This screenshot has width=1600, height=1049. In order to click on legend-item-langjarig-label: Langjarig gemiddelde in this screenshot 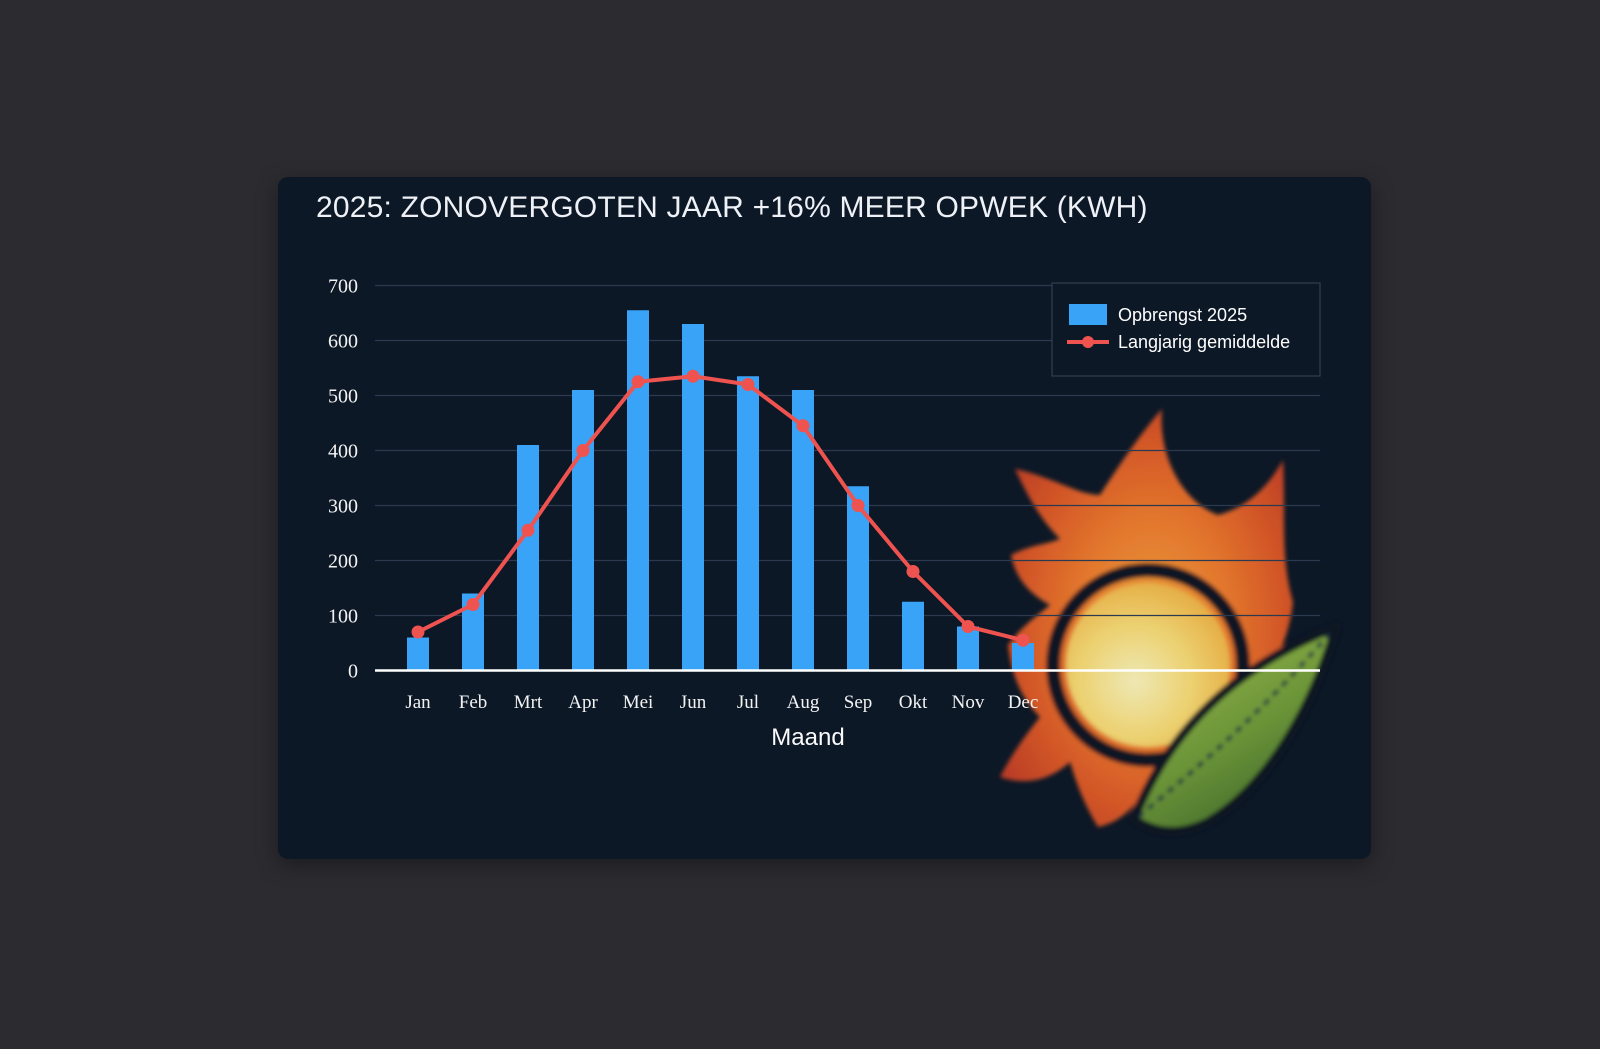, I will do `click(1204, 342)`.